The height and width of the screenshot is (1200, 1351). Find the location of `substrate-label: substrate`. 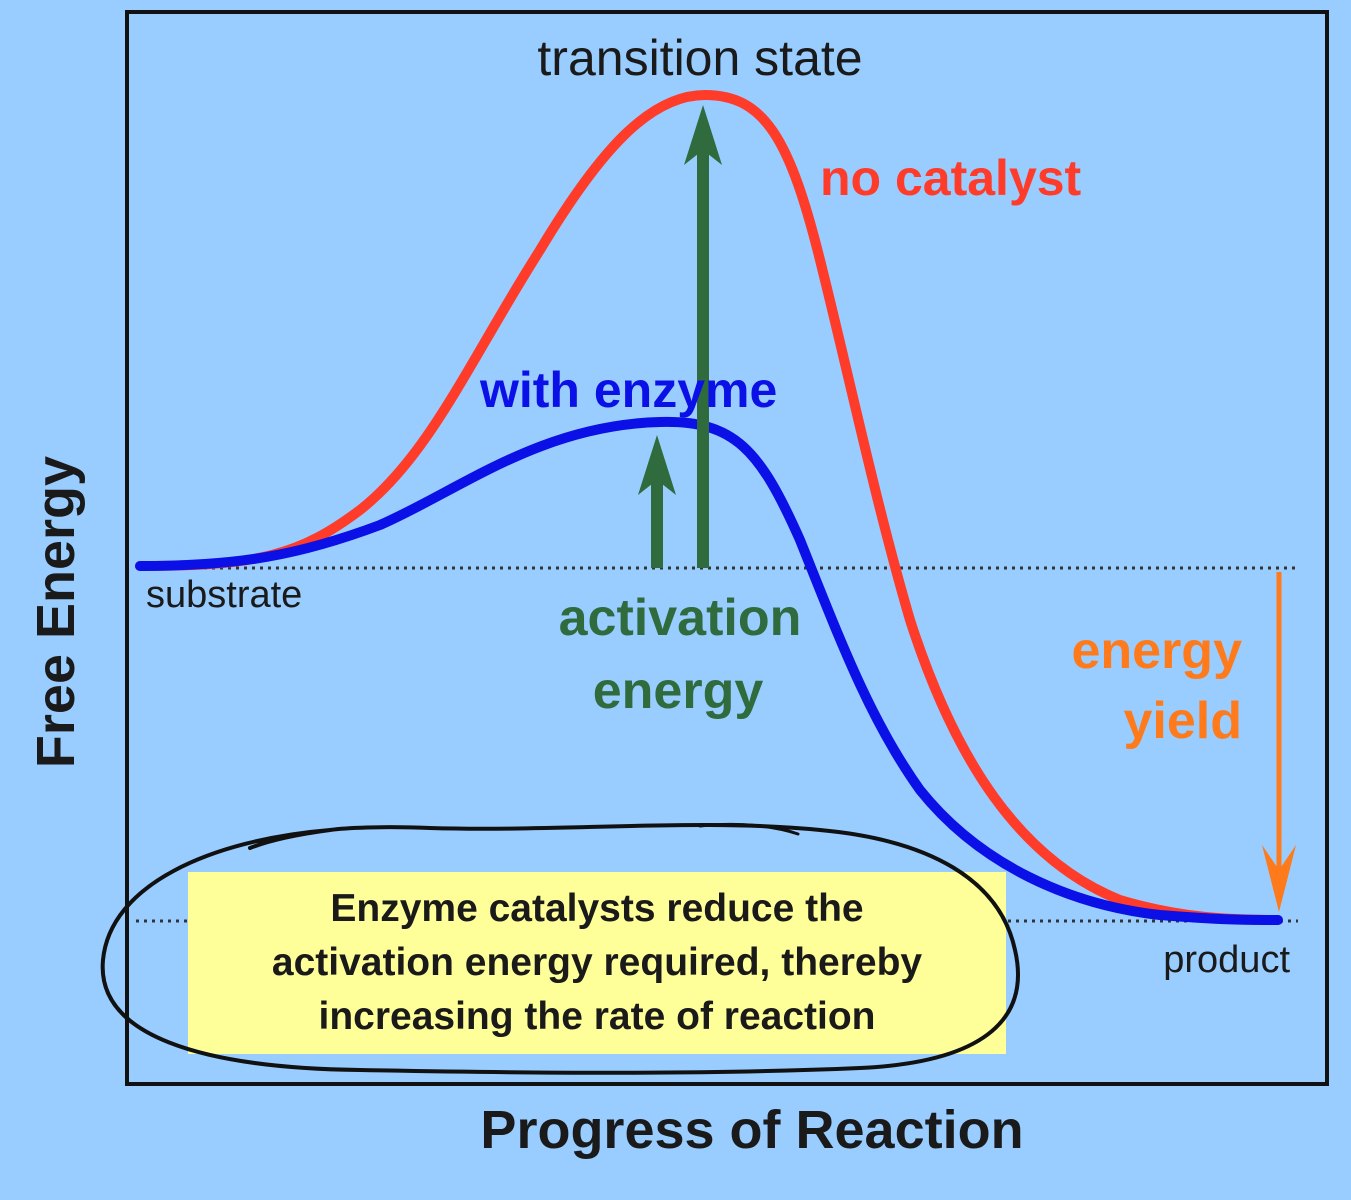

substrate-label: substrate is located at coordinates (224, 595).